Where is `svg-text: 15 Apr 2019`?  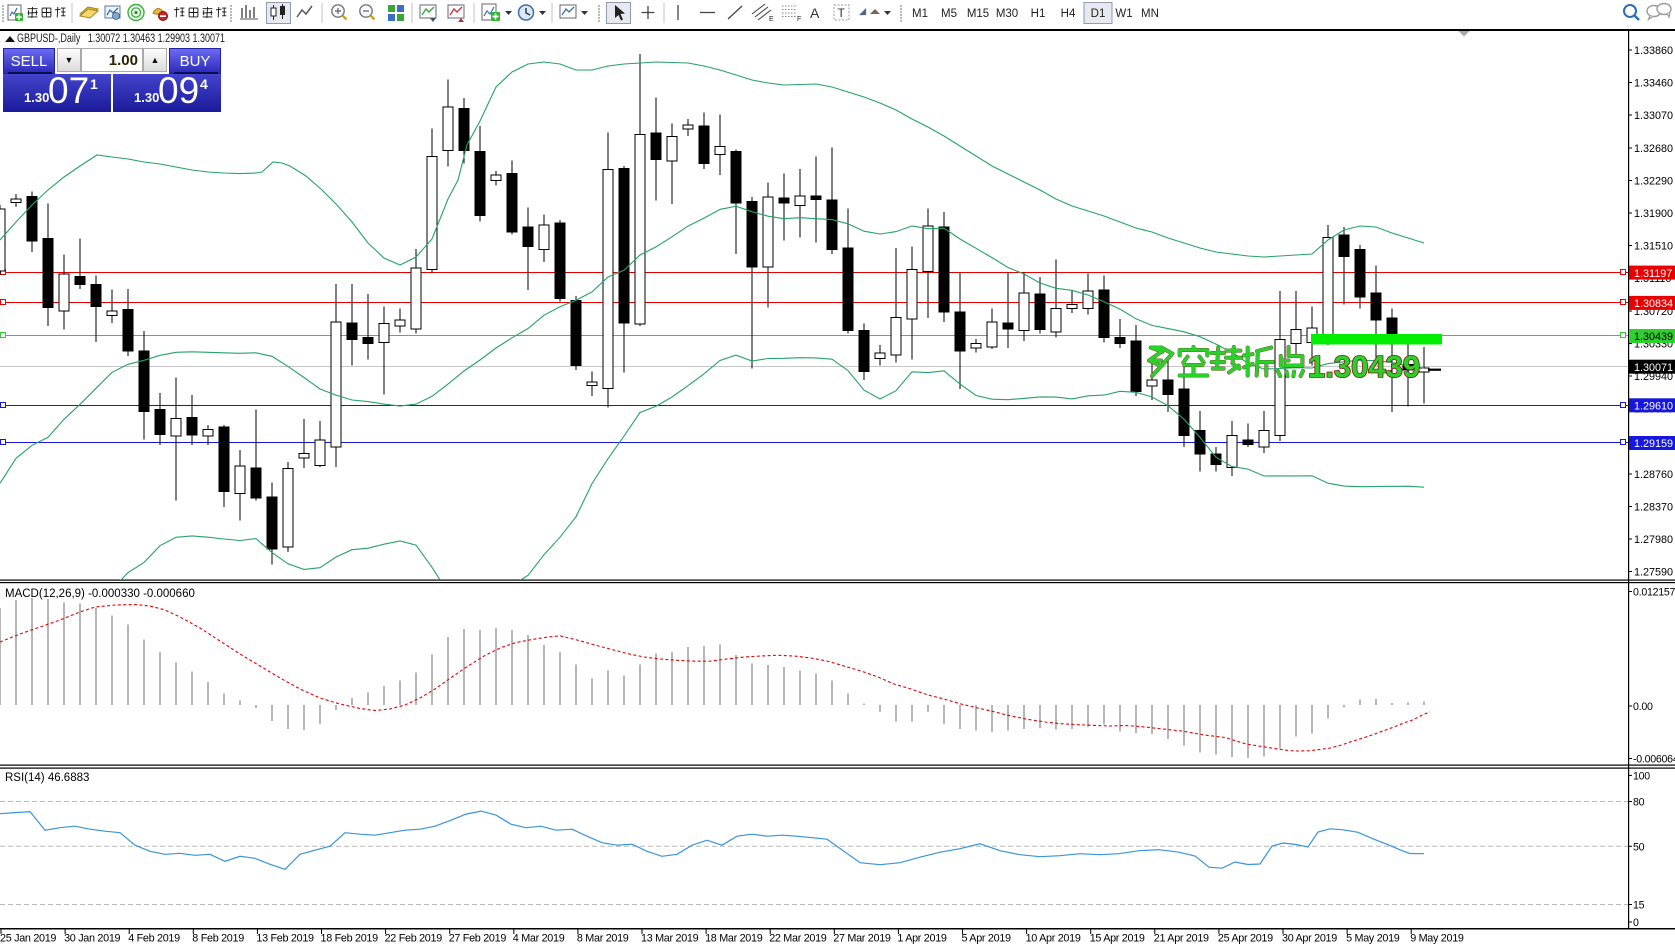
svg-text: 15 Apr 2019 is located at coordinates (1117, 939).